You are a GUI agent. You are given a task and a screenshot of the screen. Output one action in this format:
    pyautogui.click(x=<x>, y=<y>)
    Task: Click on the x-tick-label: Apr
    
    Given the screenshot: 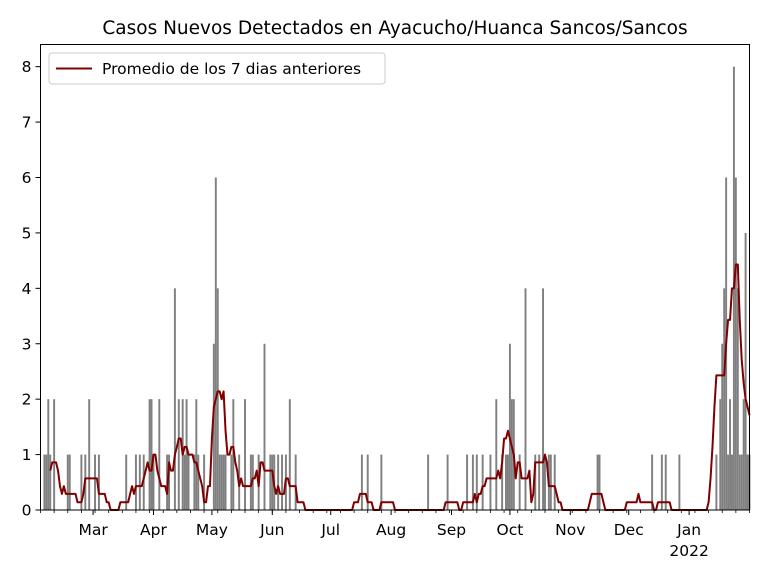 What is the action you would take?
    pyautogui.click(x=153, y=530)
    